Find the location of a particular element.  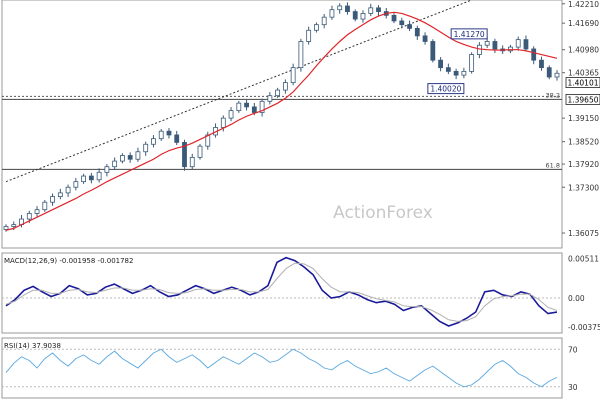

fib-price-tag is located at coordinates (582, 99).